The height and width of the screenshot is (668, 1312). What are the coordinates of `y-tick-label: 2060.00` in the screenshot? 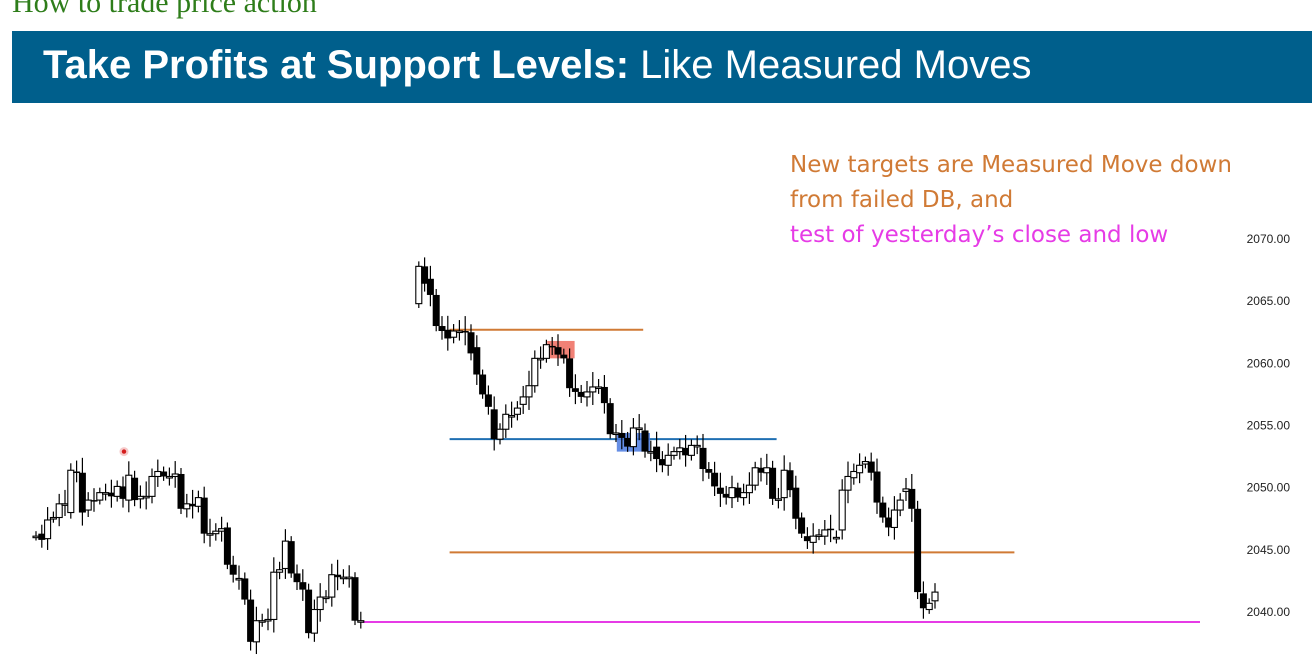 It's located at (1269, 363).